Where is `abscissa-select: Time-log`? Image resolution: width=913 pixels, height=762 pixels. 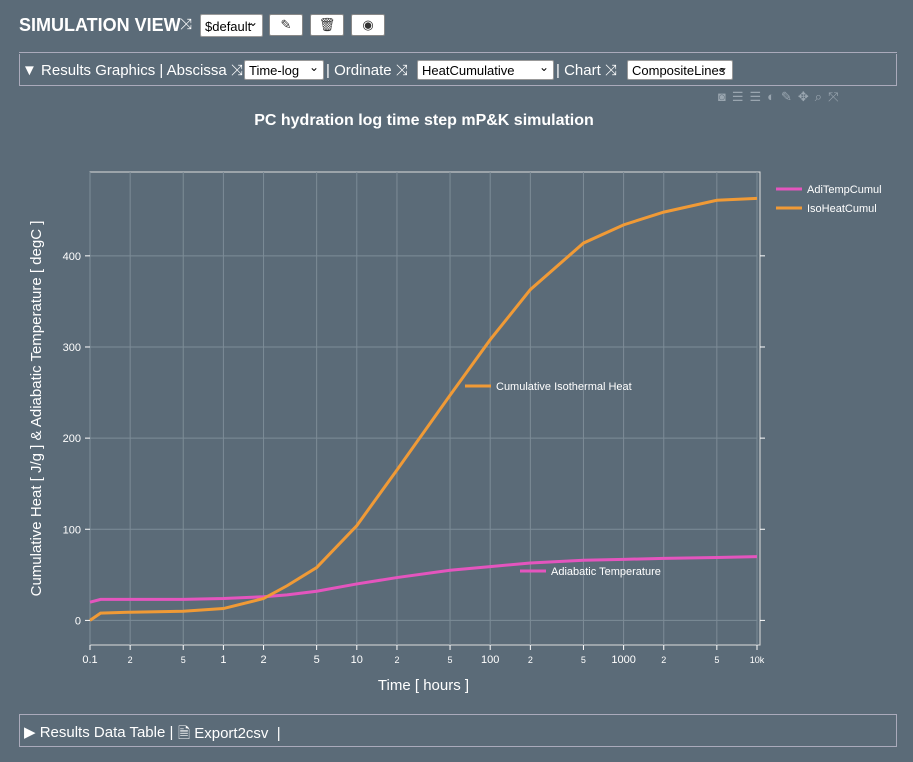
abscissa-select: Time-log is located at coordinates (284, 68).